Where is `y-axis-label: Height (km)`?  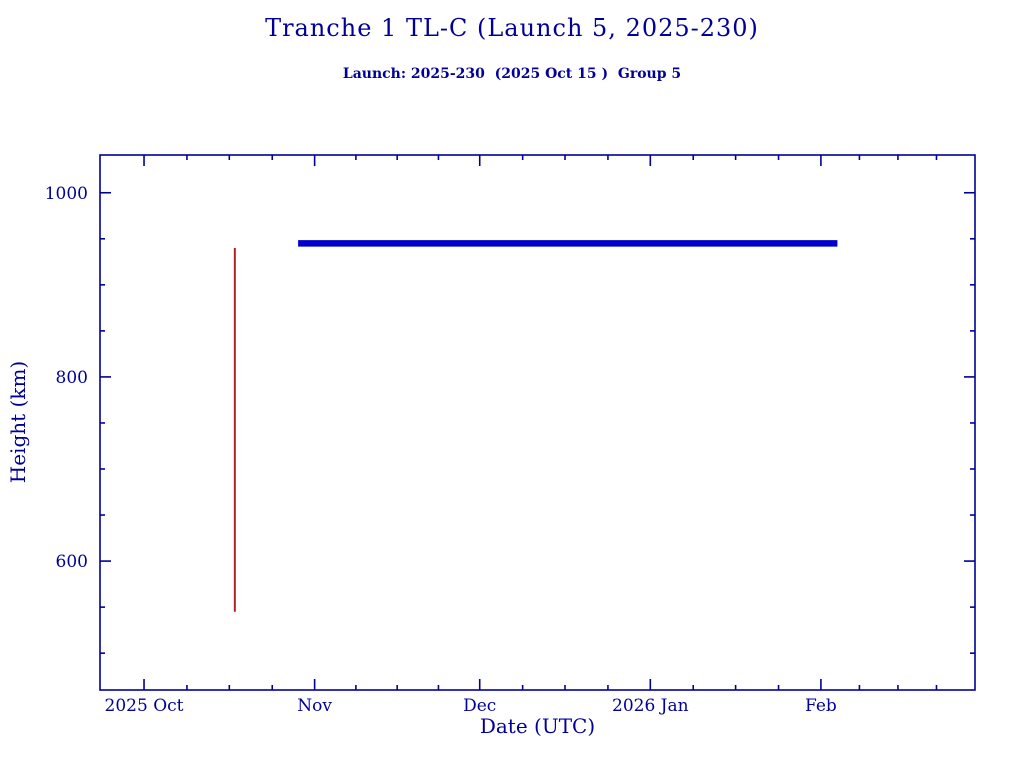 y-axis-label: Height (km) is located at coordinates (18, 422).